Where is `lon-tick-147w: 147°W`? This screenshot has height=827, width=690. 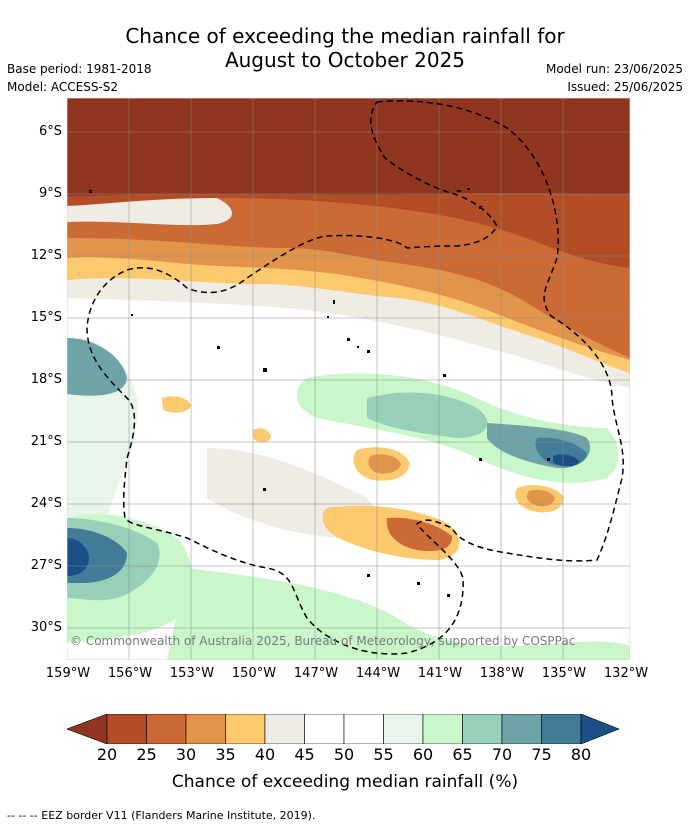 lon-tick-147w: 147°W is located at coordinates (316, 673).